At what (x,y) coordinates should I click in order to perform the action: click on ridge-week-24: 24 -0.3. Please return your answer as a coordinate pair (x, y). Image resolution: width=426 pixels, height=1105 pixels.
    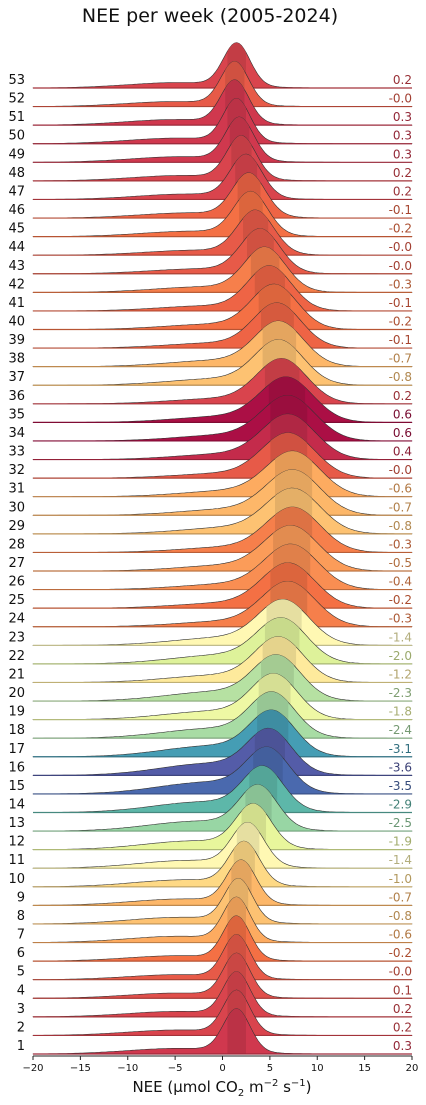
    Looking at the image, I should click on (210, 604).